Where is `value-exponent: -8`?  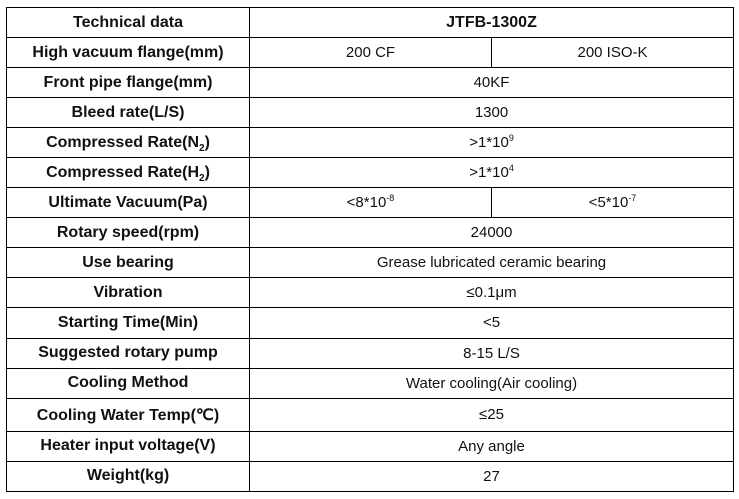 value-exponent: -8 is located at coordinates (390, 198).